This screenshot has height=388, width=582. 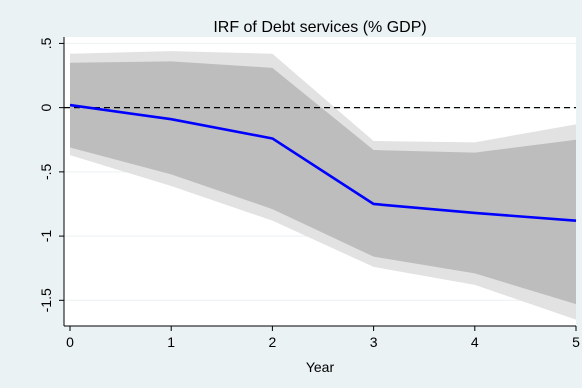 I want to click on y-tick-label-0: .5, so click(x=46, y=43).